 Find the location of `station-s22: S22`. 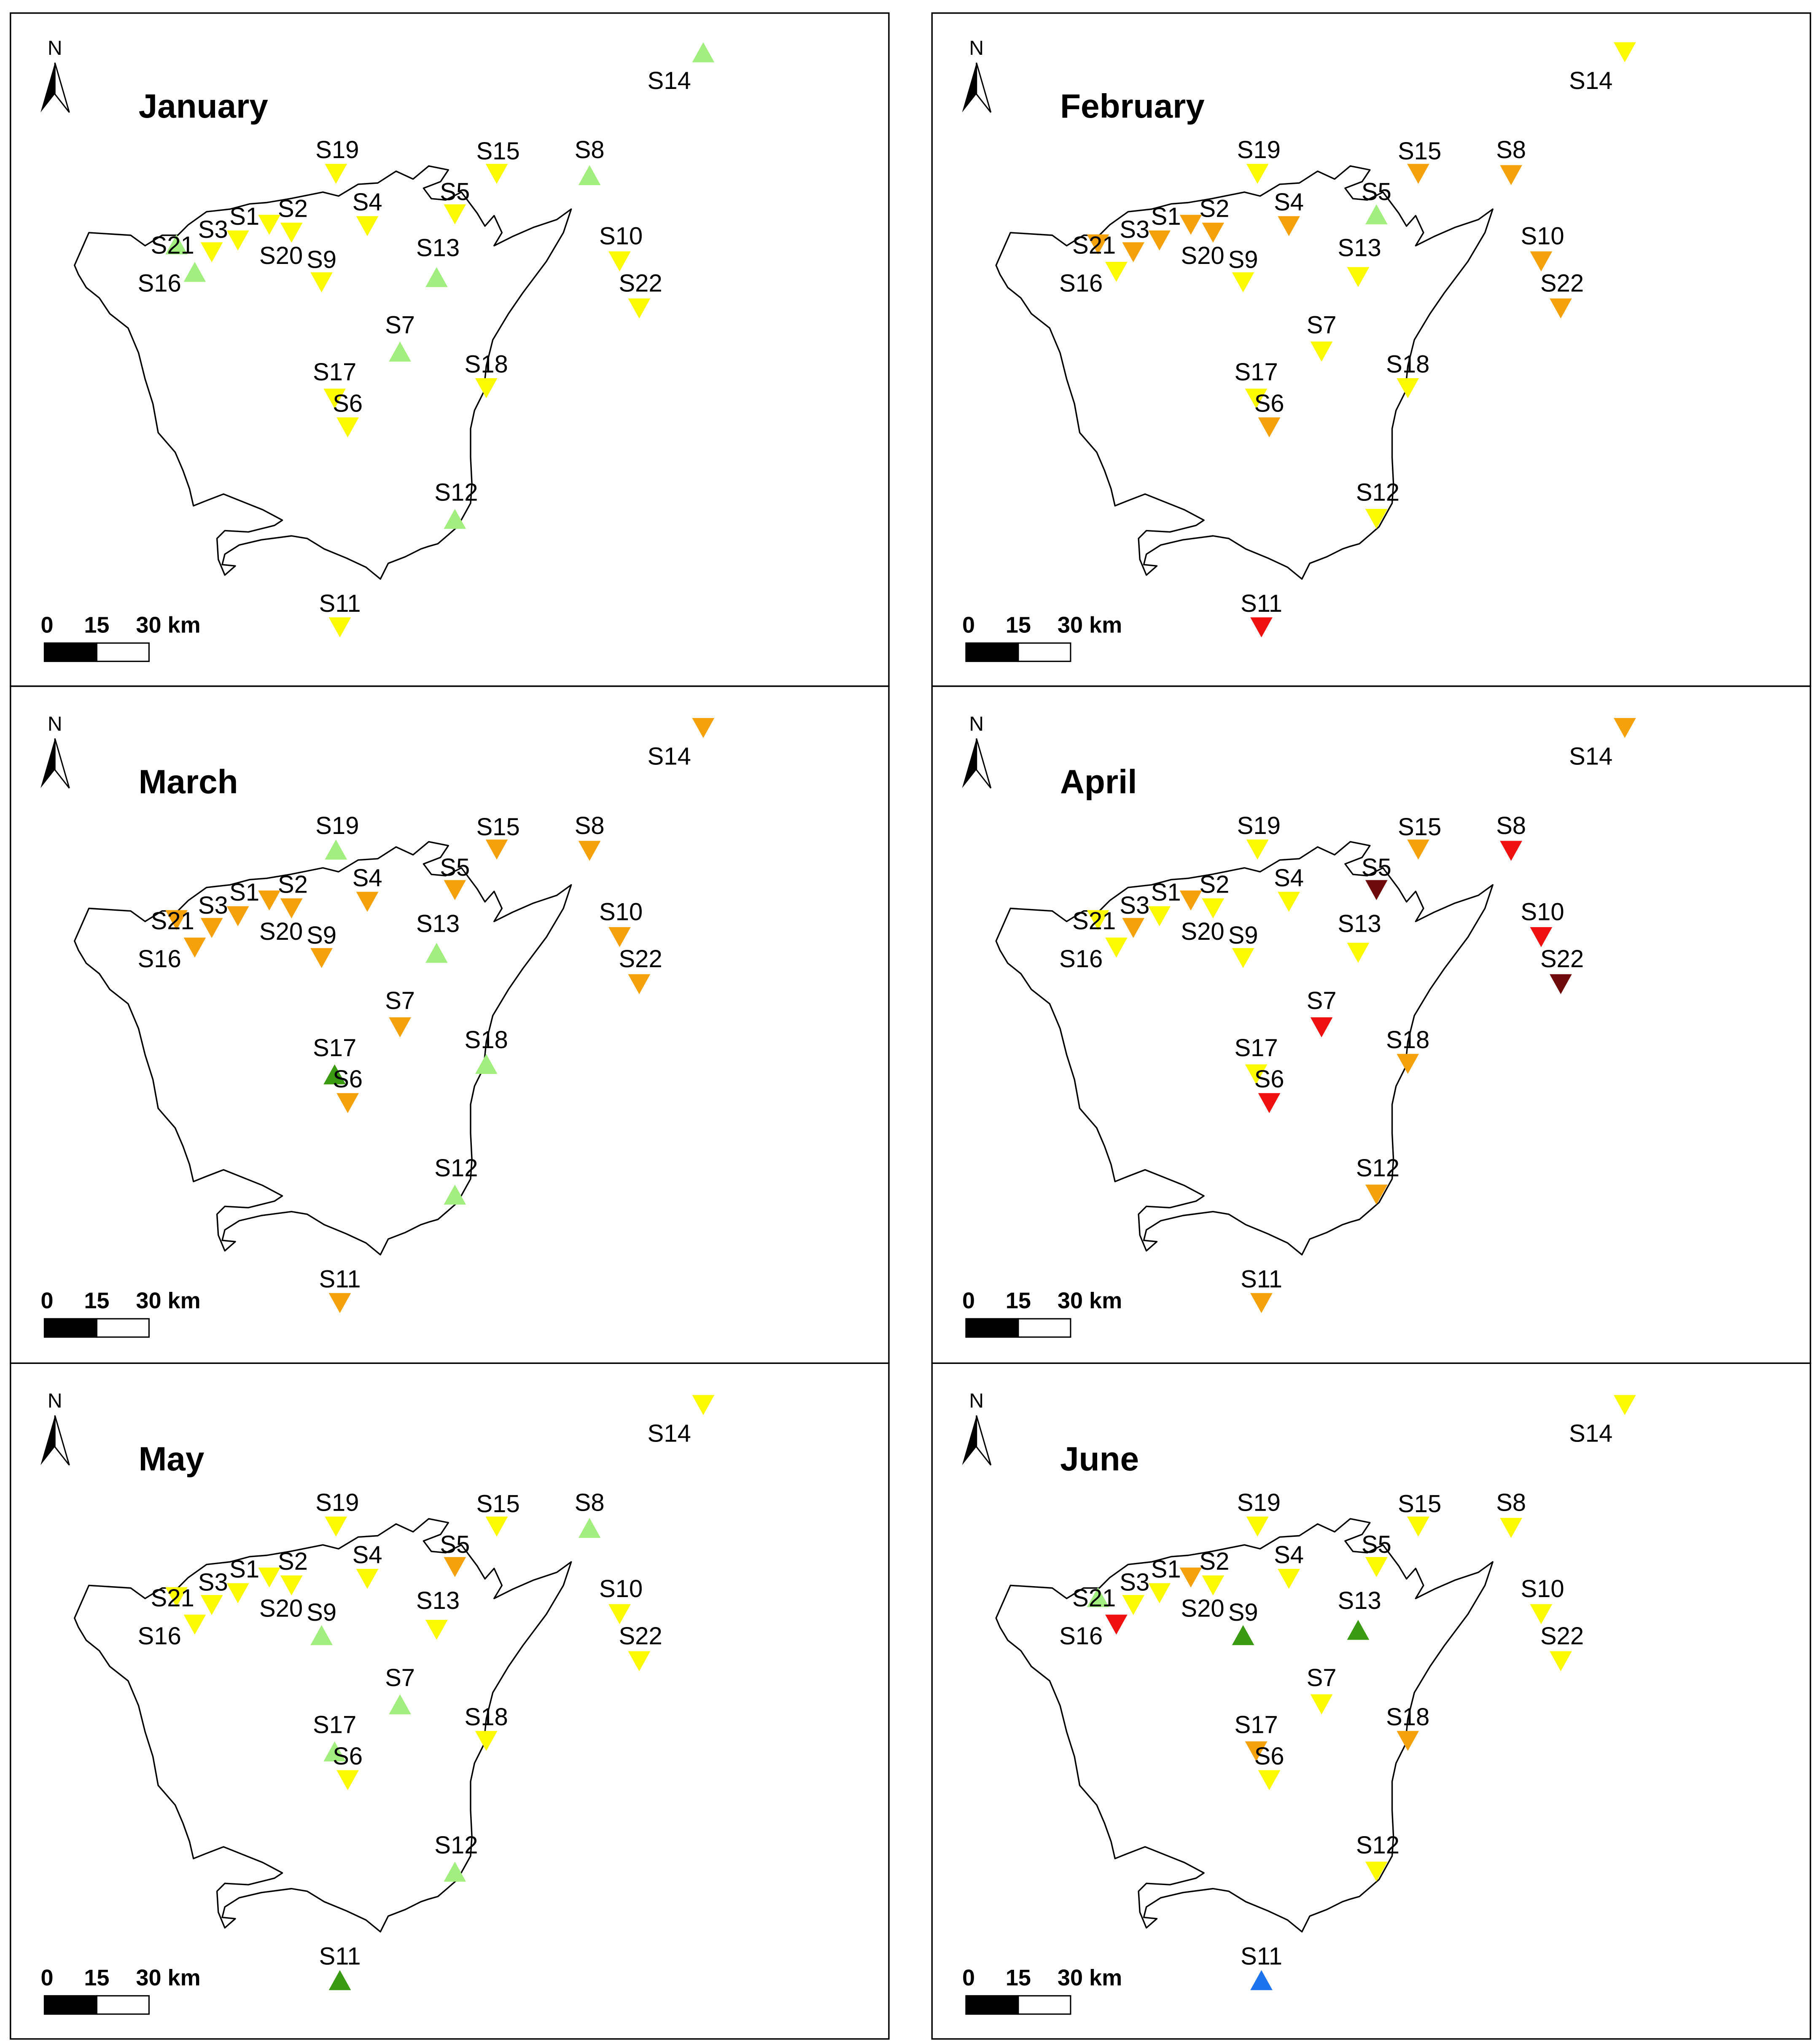

station-s22: S22 is located at coordinates (640, 294).